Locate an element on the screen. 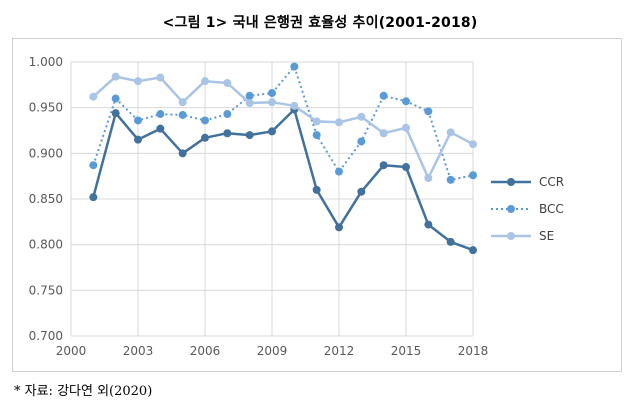  y-tick-label: 1.000 is located at coordinates (46, 62).